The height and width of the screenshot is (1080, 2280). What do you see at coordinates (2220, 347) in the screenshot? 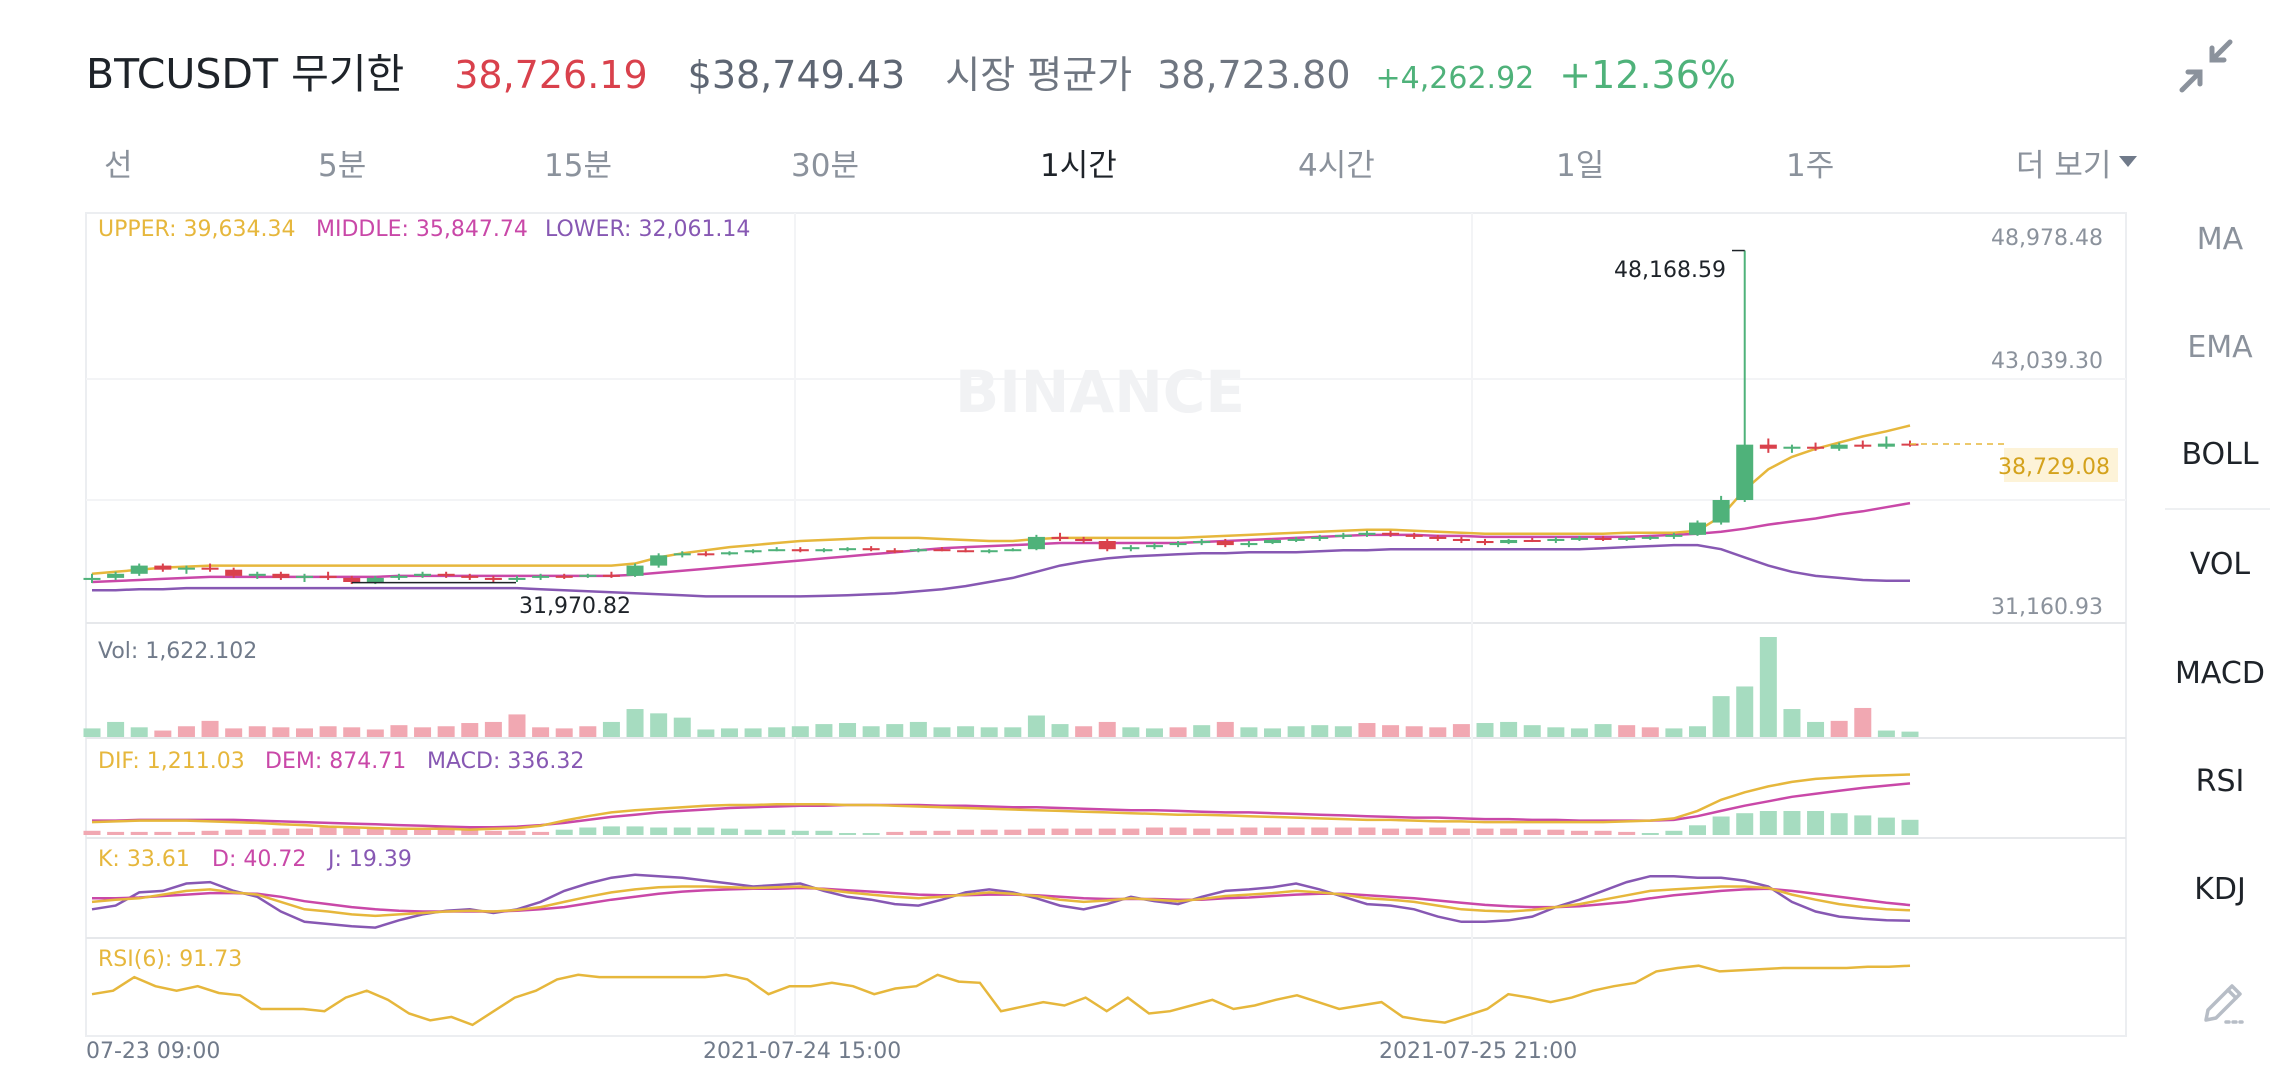
I see `side-item-ema: EMA` at bounding box center [2220, 347].